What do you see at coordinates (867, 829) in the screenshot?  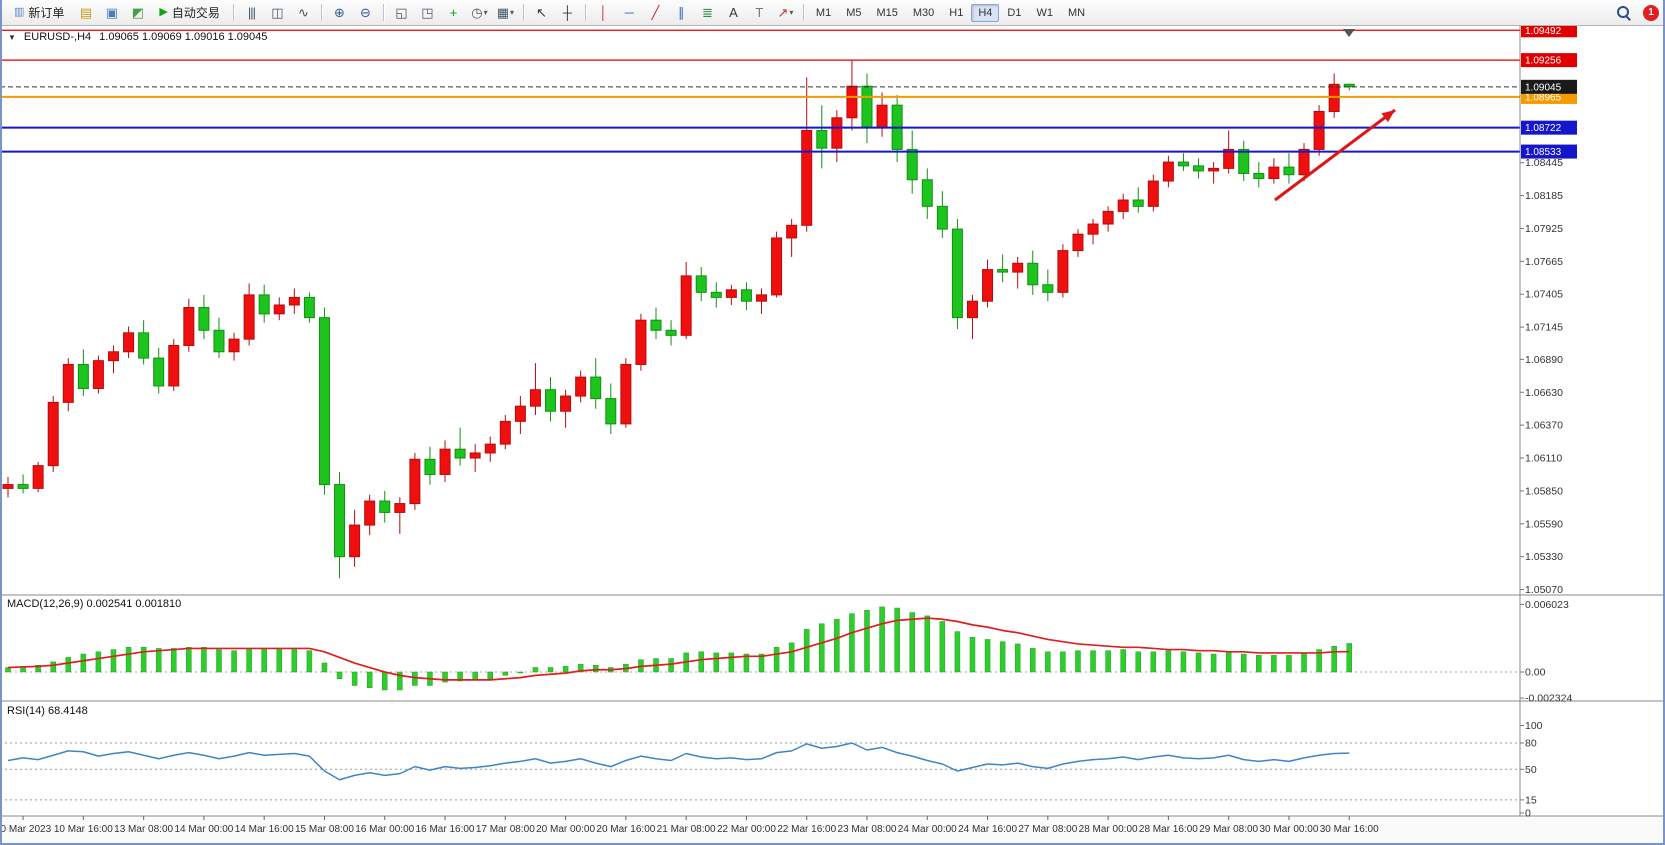 I see `date-label: 23 Mar 08:00` at bounding box center [867, 829].